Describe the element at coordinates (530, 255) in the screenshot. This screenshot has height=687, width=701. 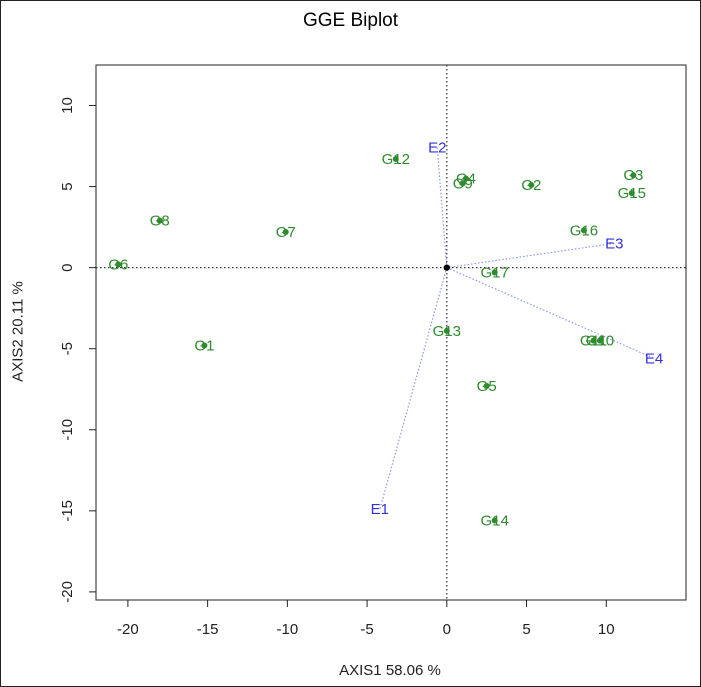
I see `vector-e3` at that location.